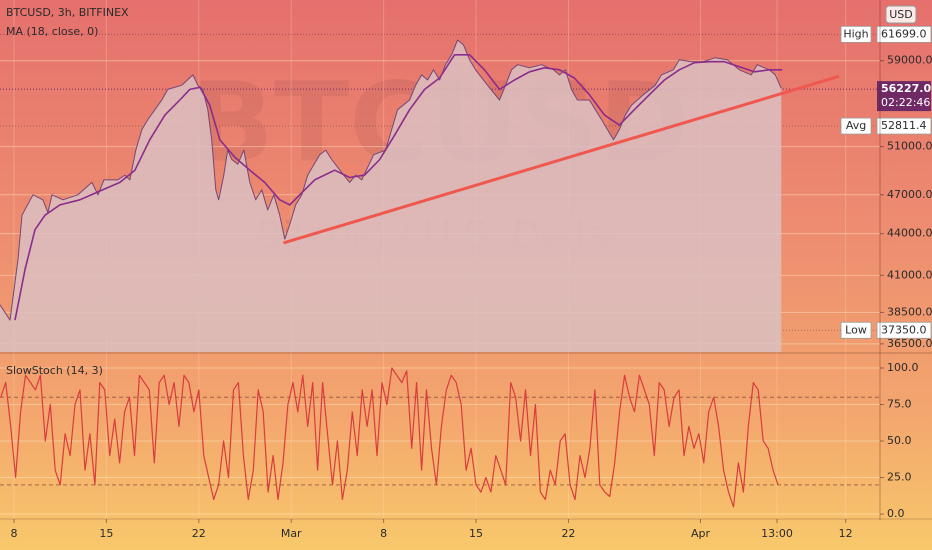 The height and width of the screenshot is (550, 932). I want to click on y-tick-label: 50.0, so click(899, 440).